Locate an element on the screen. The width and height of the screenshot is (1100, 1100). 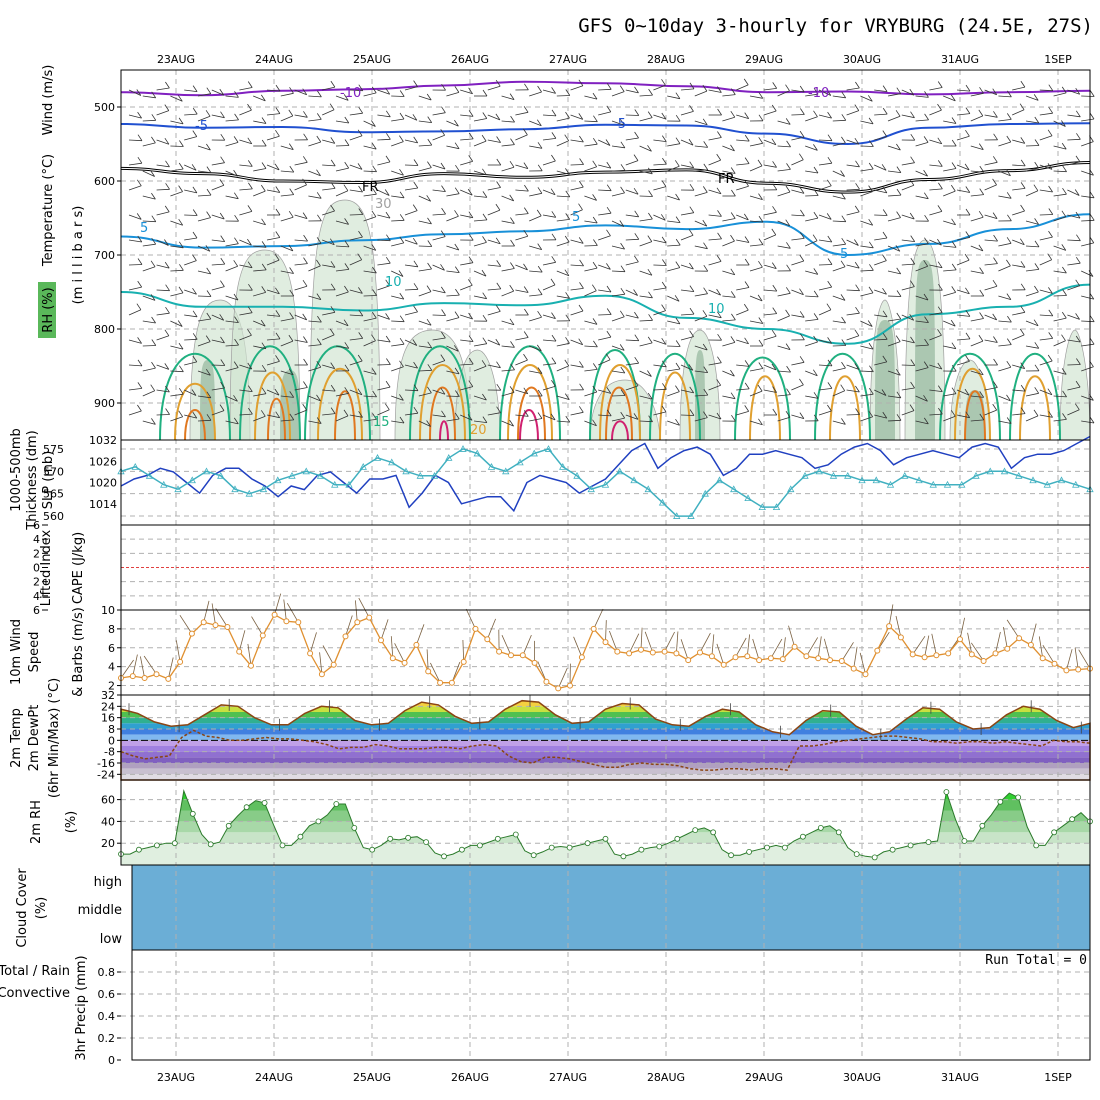
contour-label: 15 is located at coordinates (381, 422).